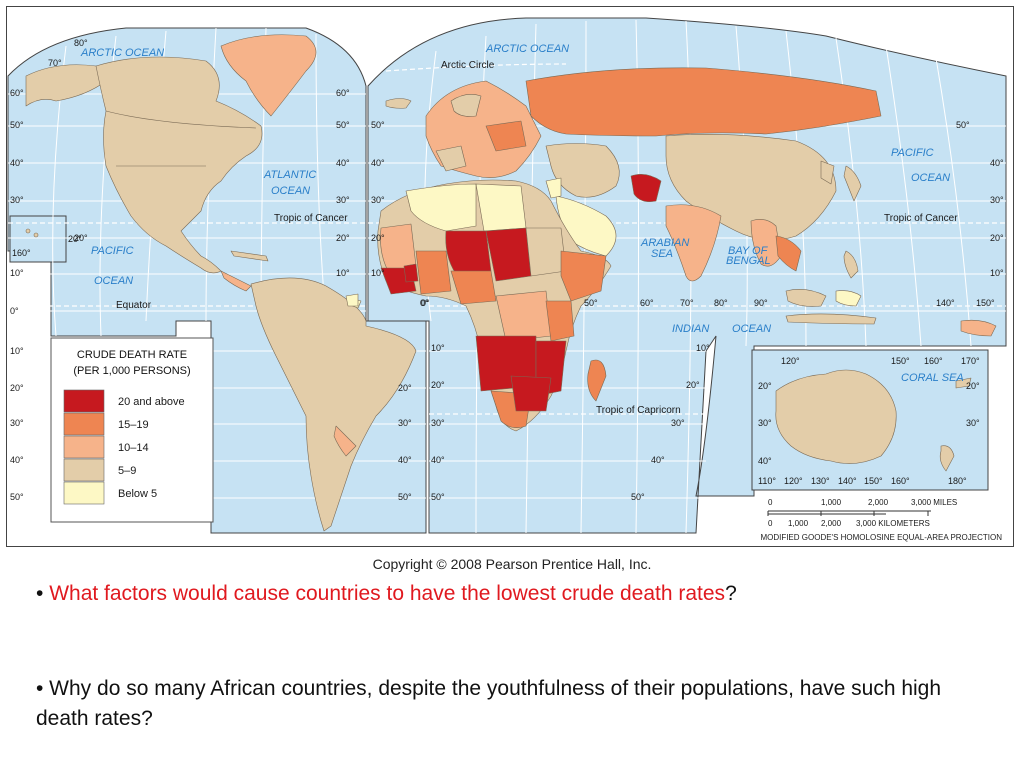  Describe the element at coordinates (131, 371) in the screenshot. I see `legend-title-line2: (PER 1,000 PERSONS)` at that location.